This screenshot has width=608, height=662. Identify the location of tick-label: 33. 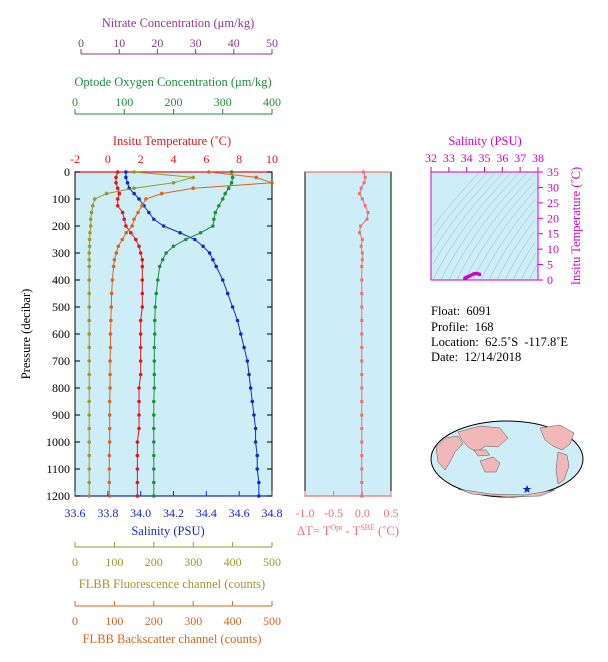
(449, 158).